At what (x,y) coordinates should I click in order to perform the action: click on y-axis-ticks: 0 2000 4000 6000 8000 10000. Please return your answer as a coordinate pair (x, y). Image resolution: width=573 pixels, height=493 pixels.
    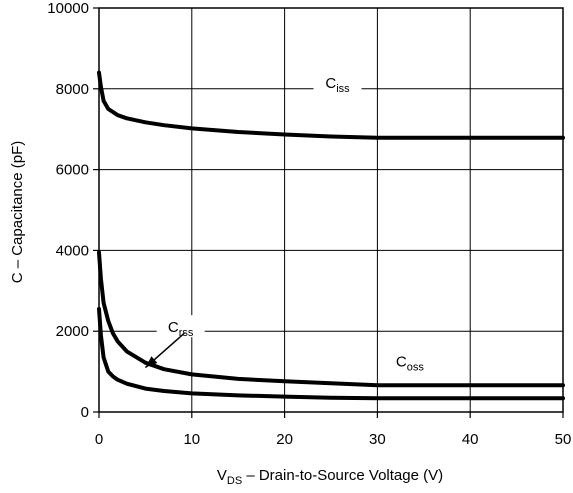
    Looking at the image, I should click on (73, 210).